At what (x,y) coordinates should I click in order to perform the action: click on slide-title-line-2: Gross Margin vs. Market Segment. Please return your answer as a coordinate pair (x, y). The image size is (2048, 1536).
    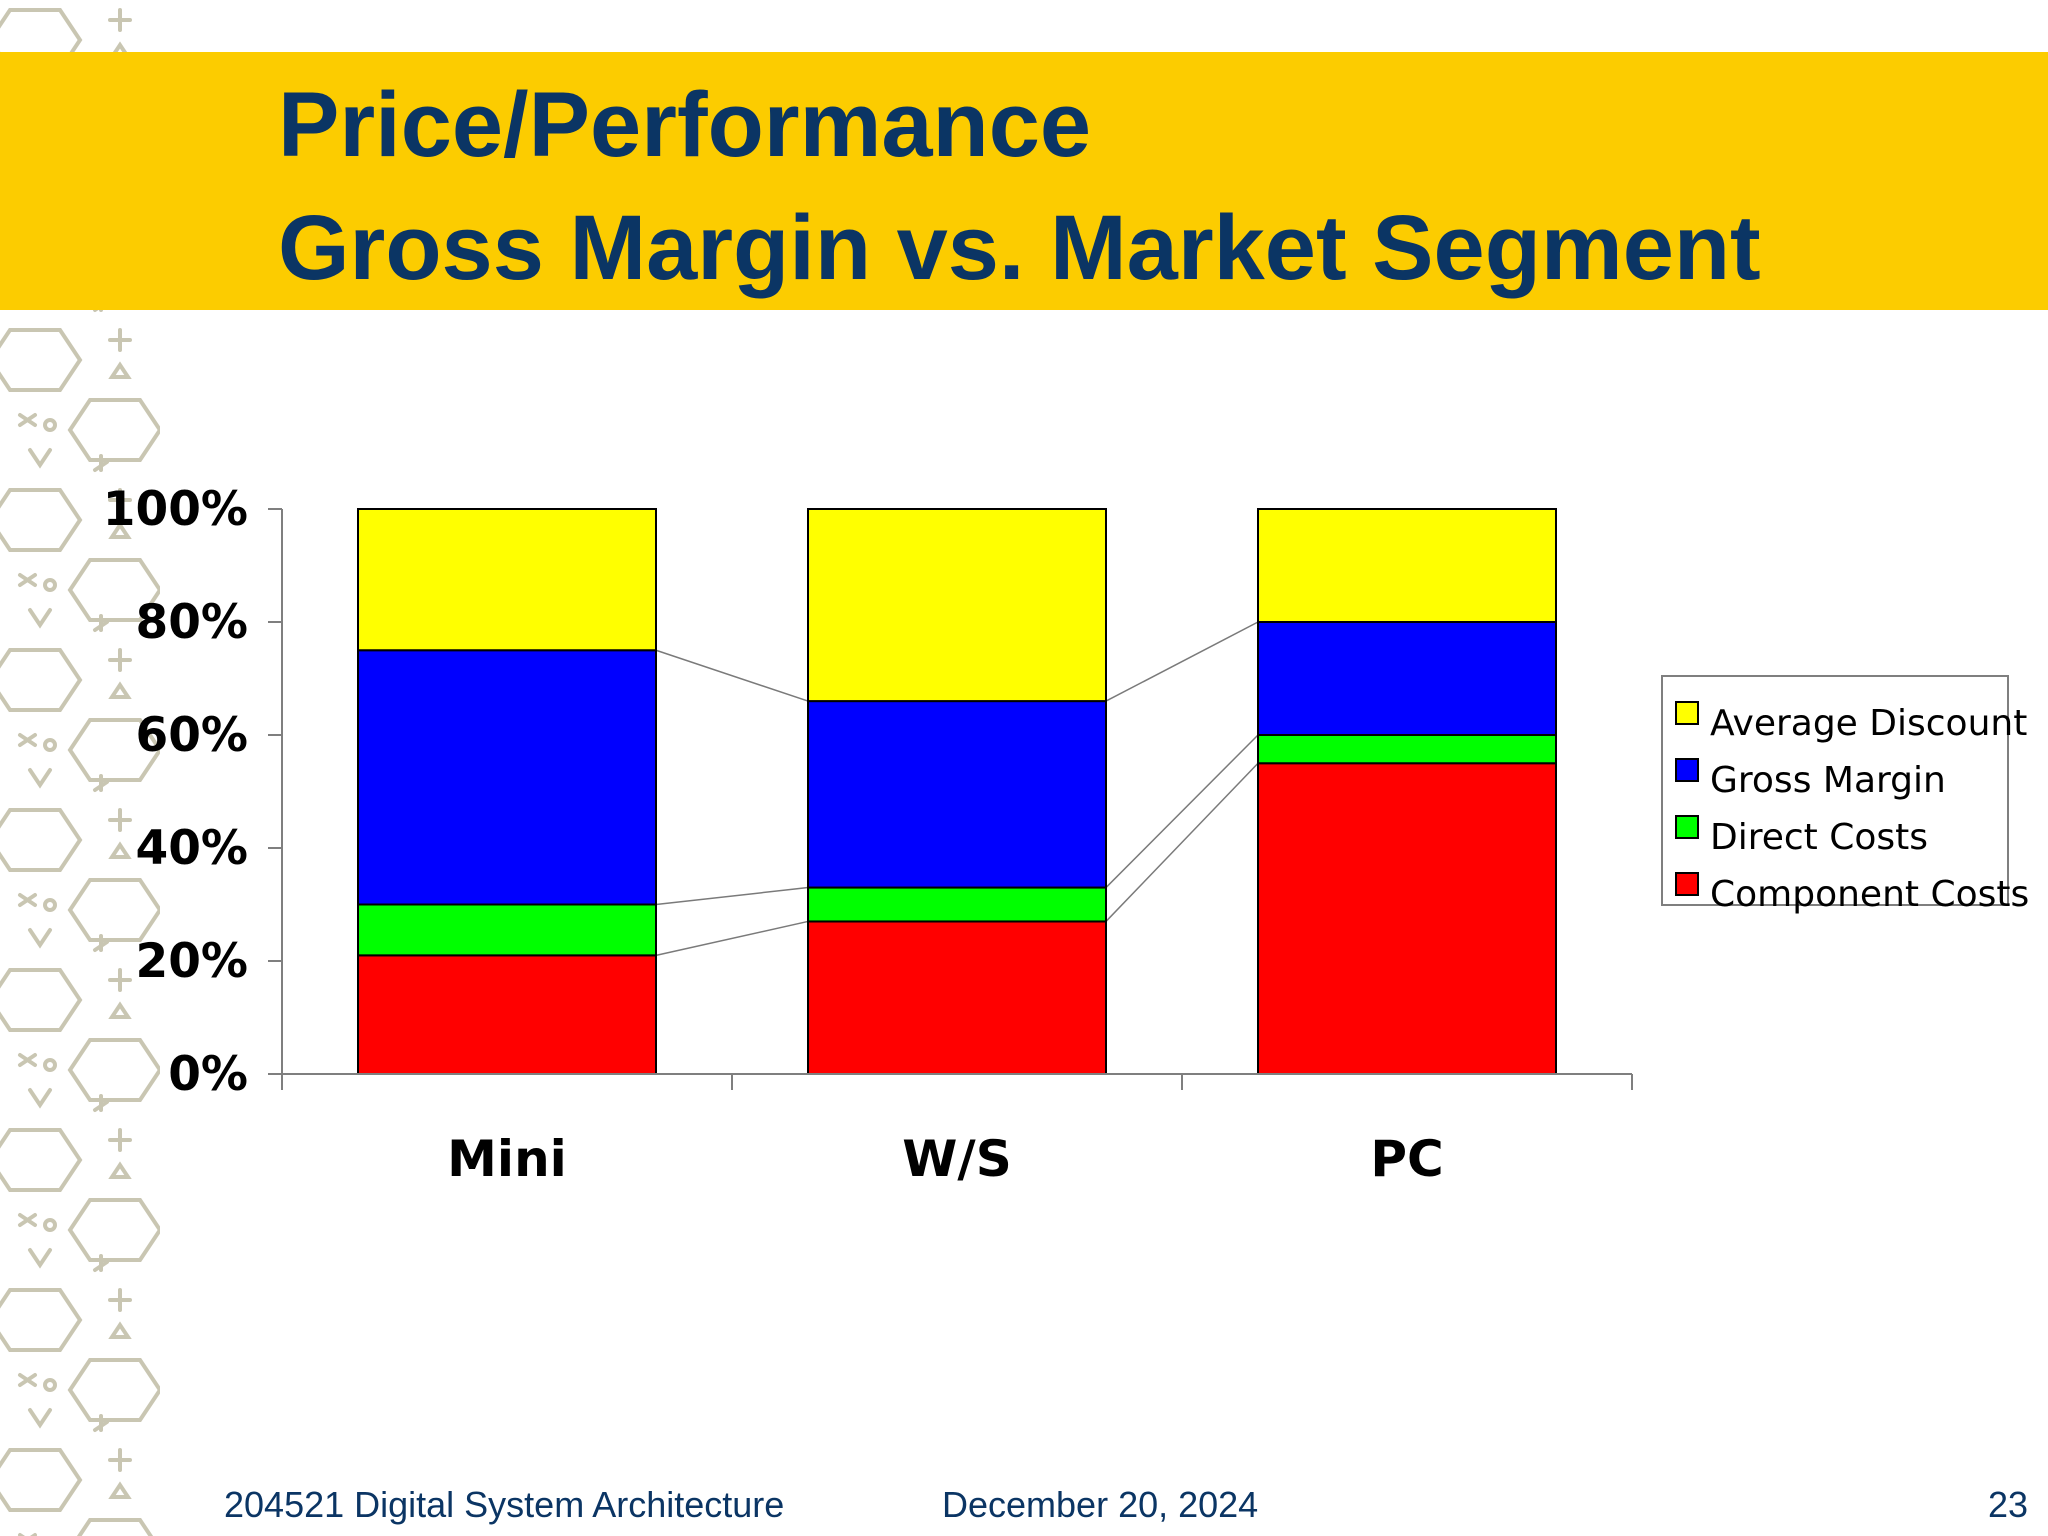
    Looking at the image, I should click on (1019, 248).